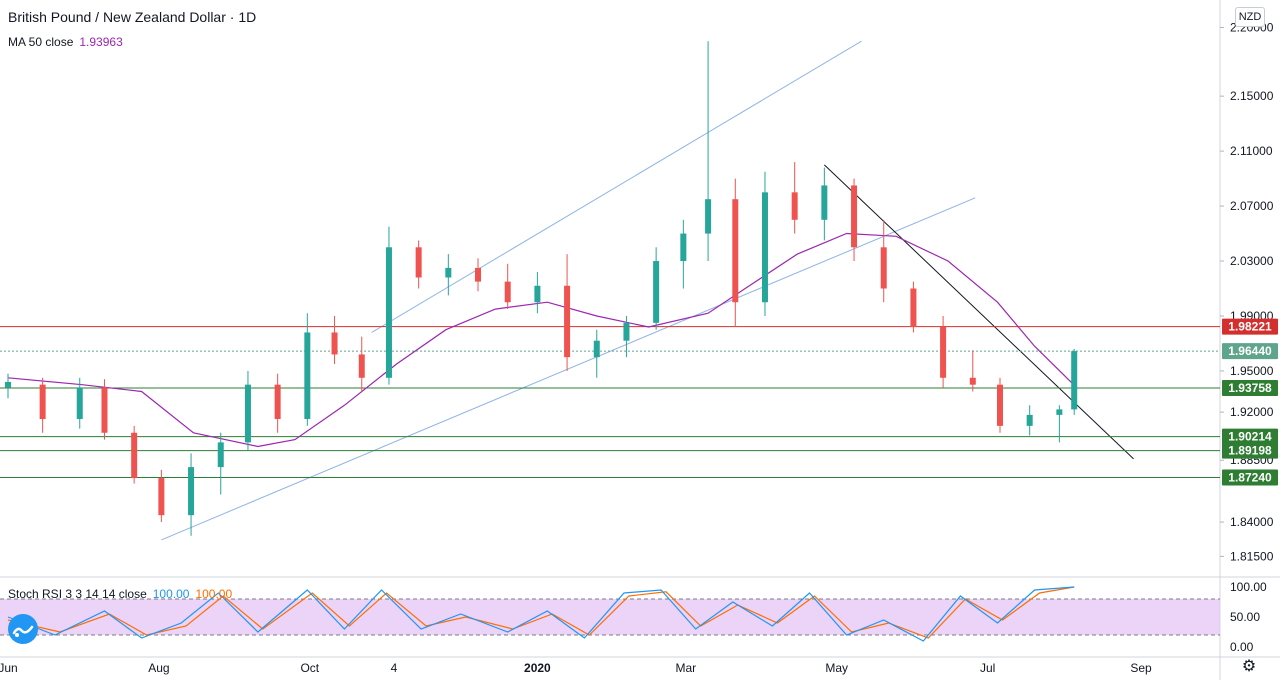  I want to click on stoch-d-line, so click(541, 612).